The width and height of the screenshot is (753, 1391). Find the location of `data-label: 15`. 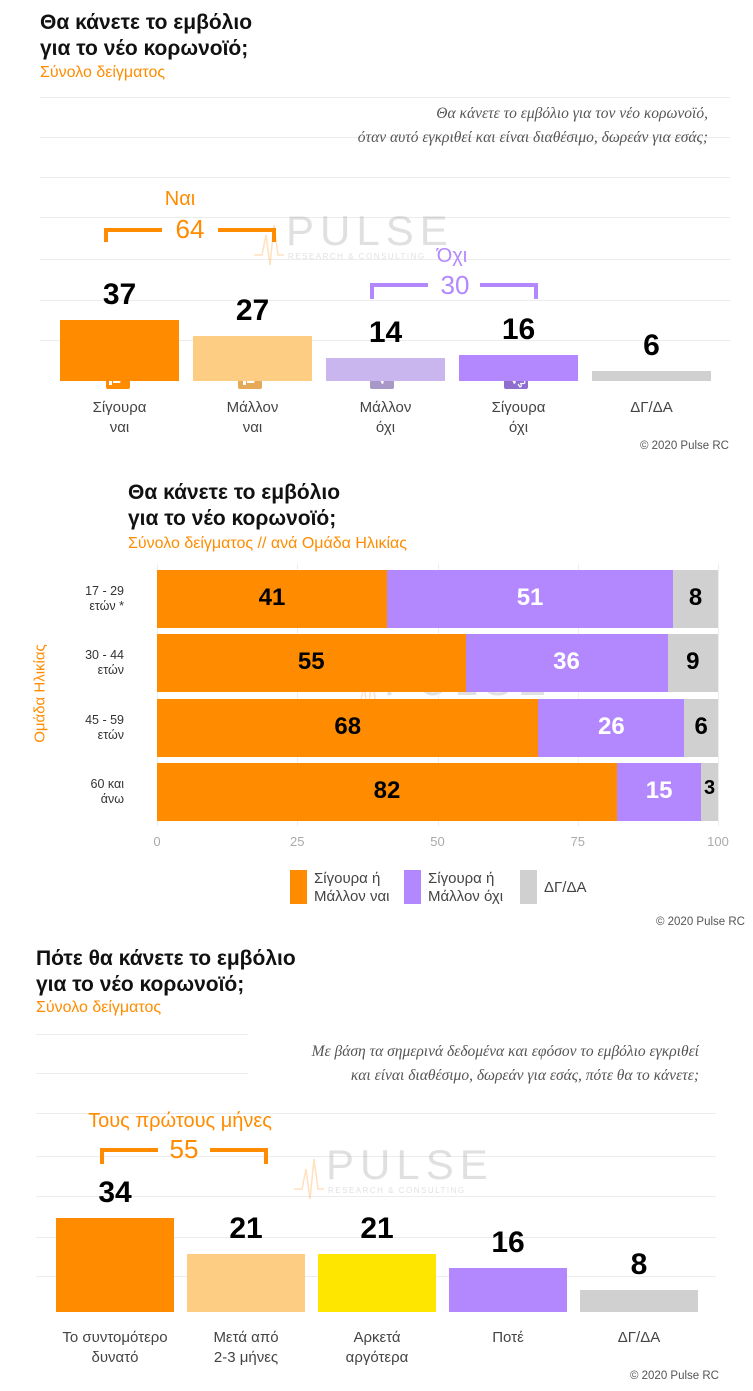

data-label: 15 is located at coordinates (659, 790).